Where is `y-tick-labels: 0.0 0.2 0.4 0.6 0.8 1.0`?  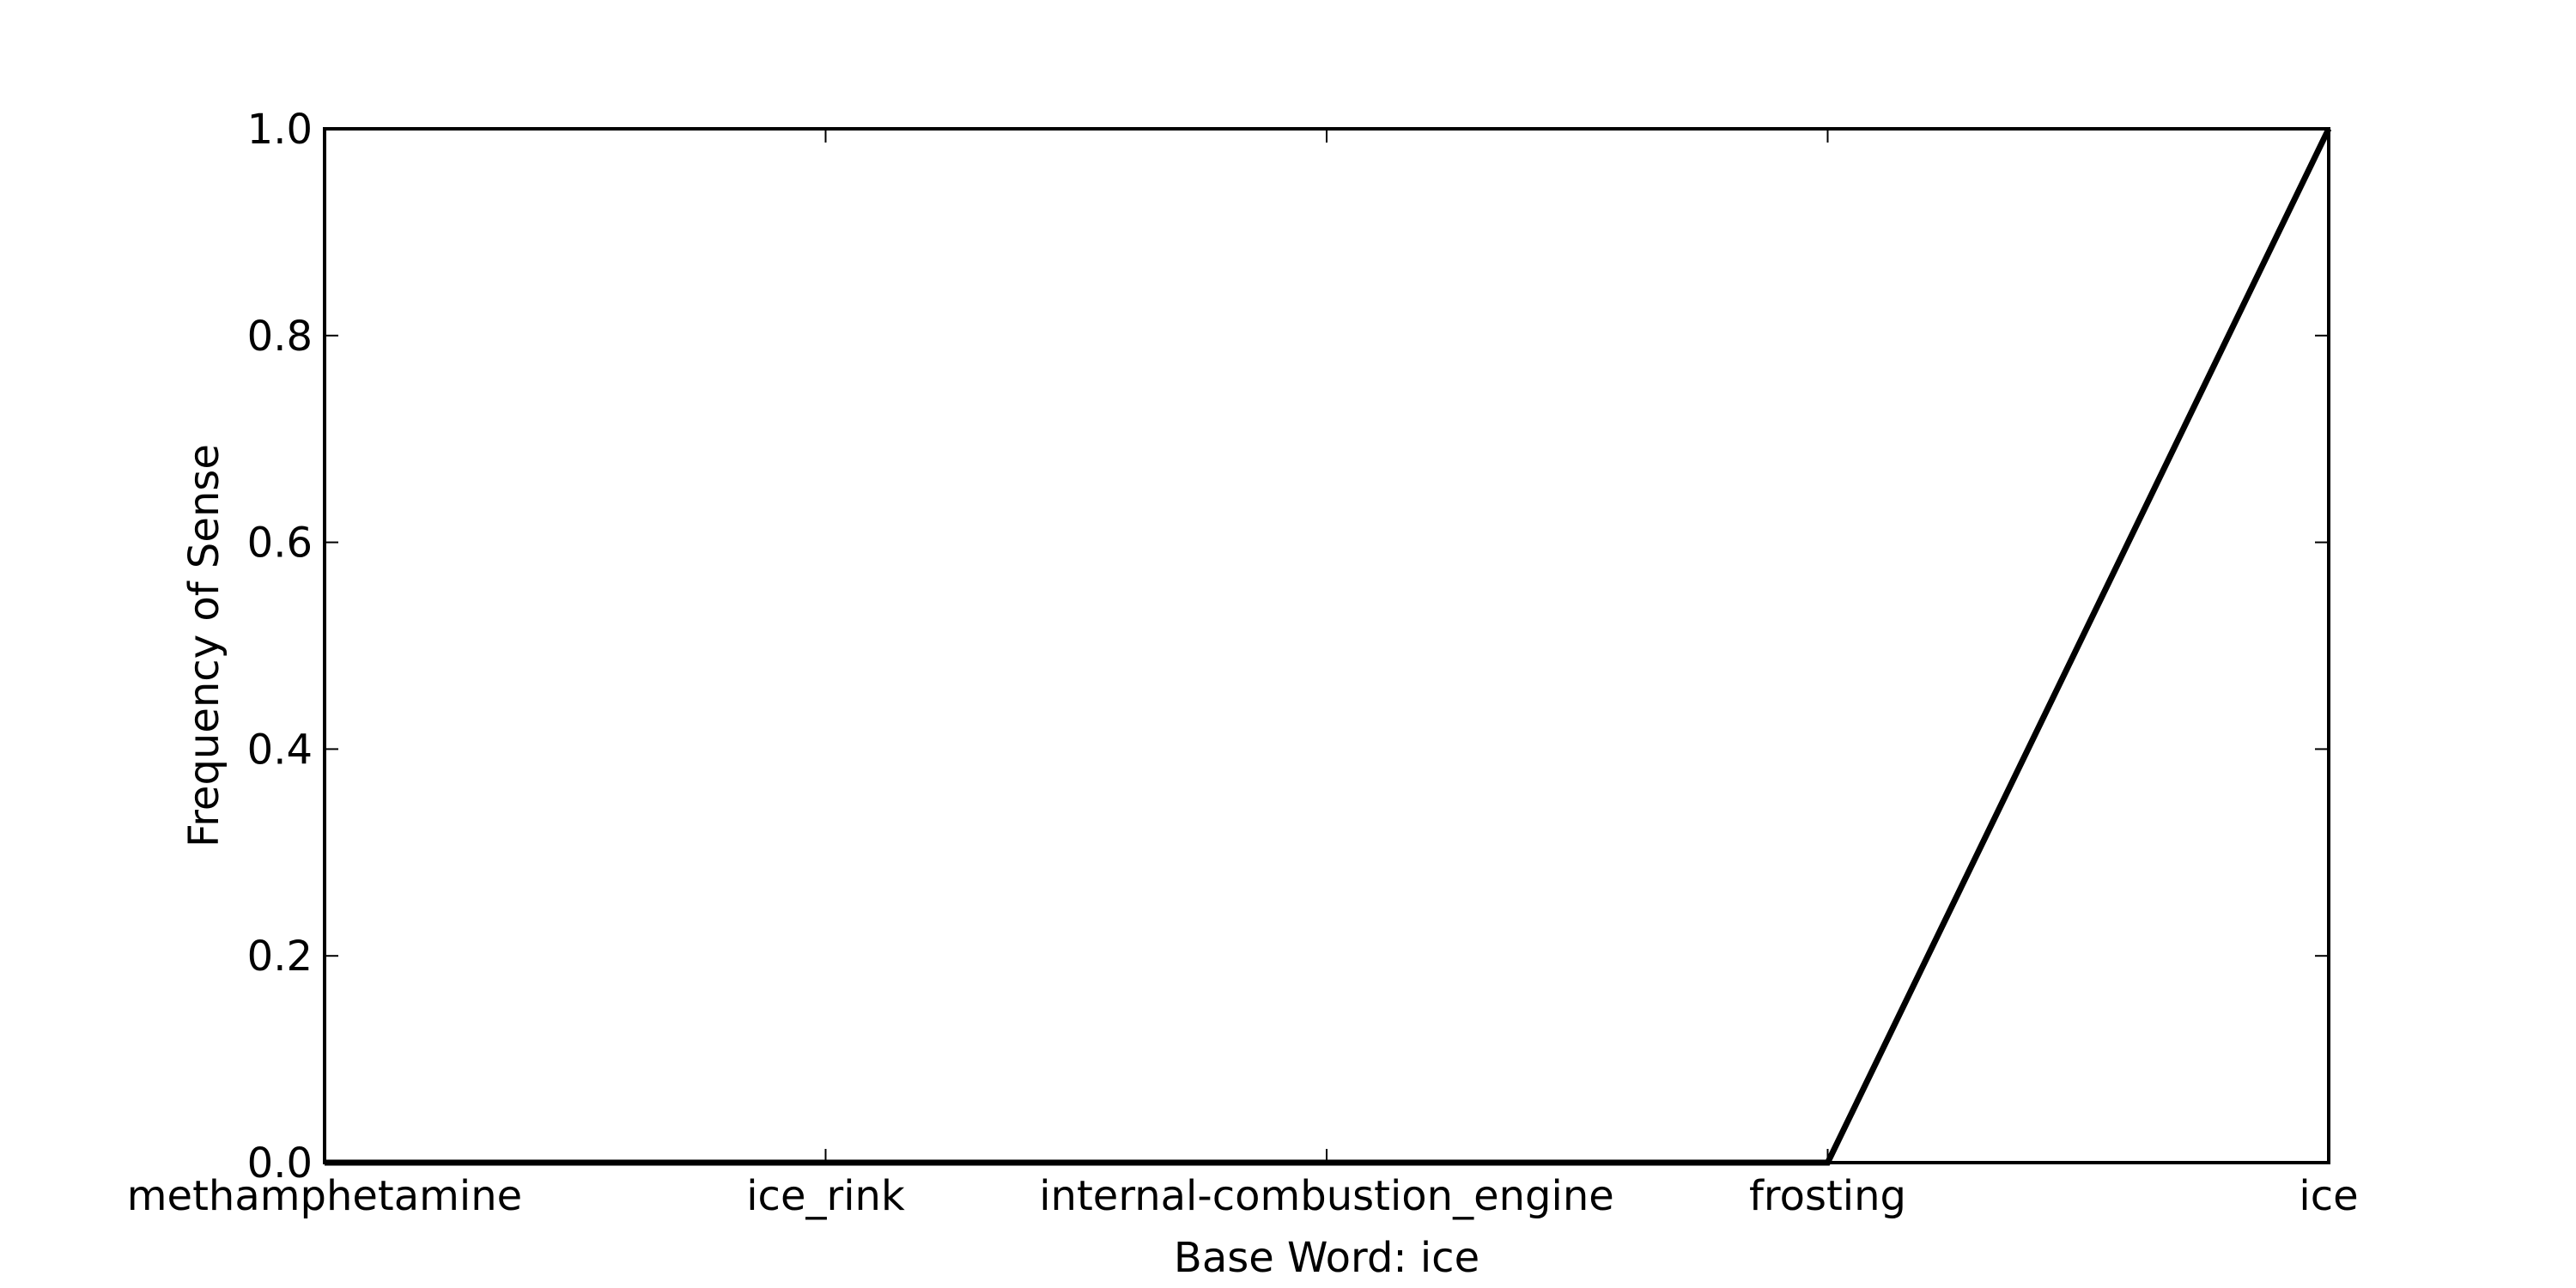
y-tick-labels: 0.0 0.2 0.4 0.6 0.8 1.0 is located at coordinates (280, 647).